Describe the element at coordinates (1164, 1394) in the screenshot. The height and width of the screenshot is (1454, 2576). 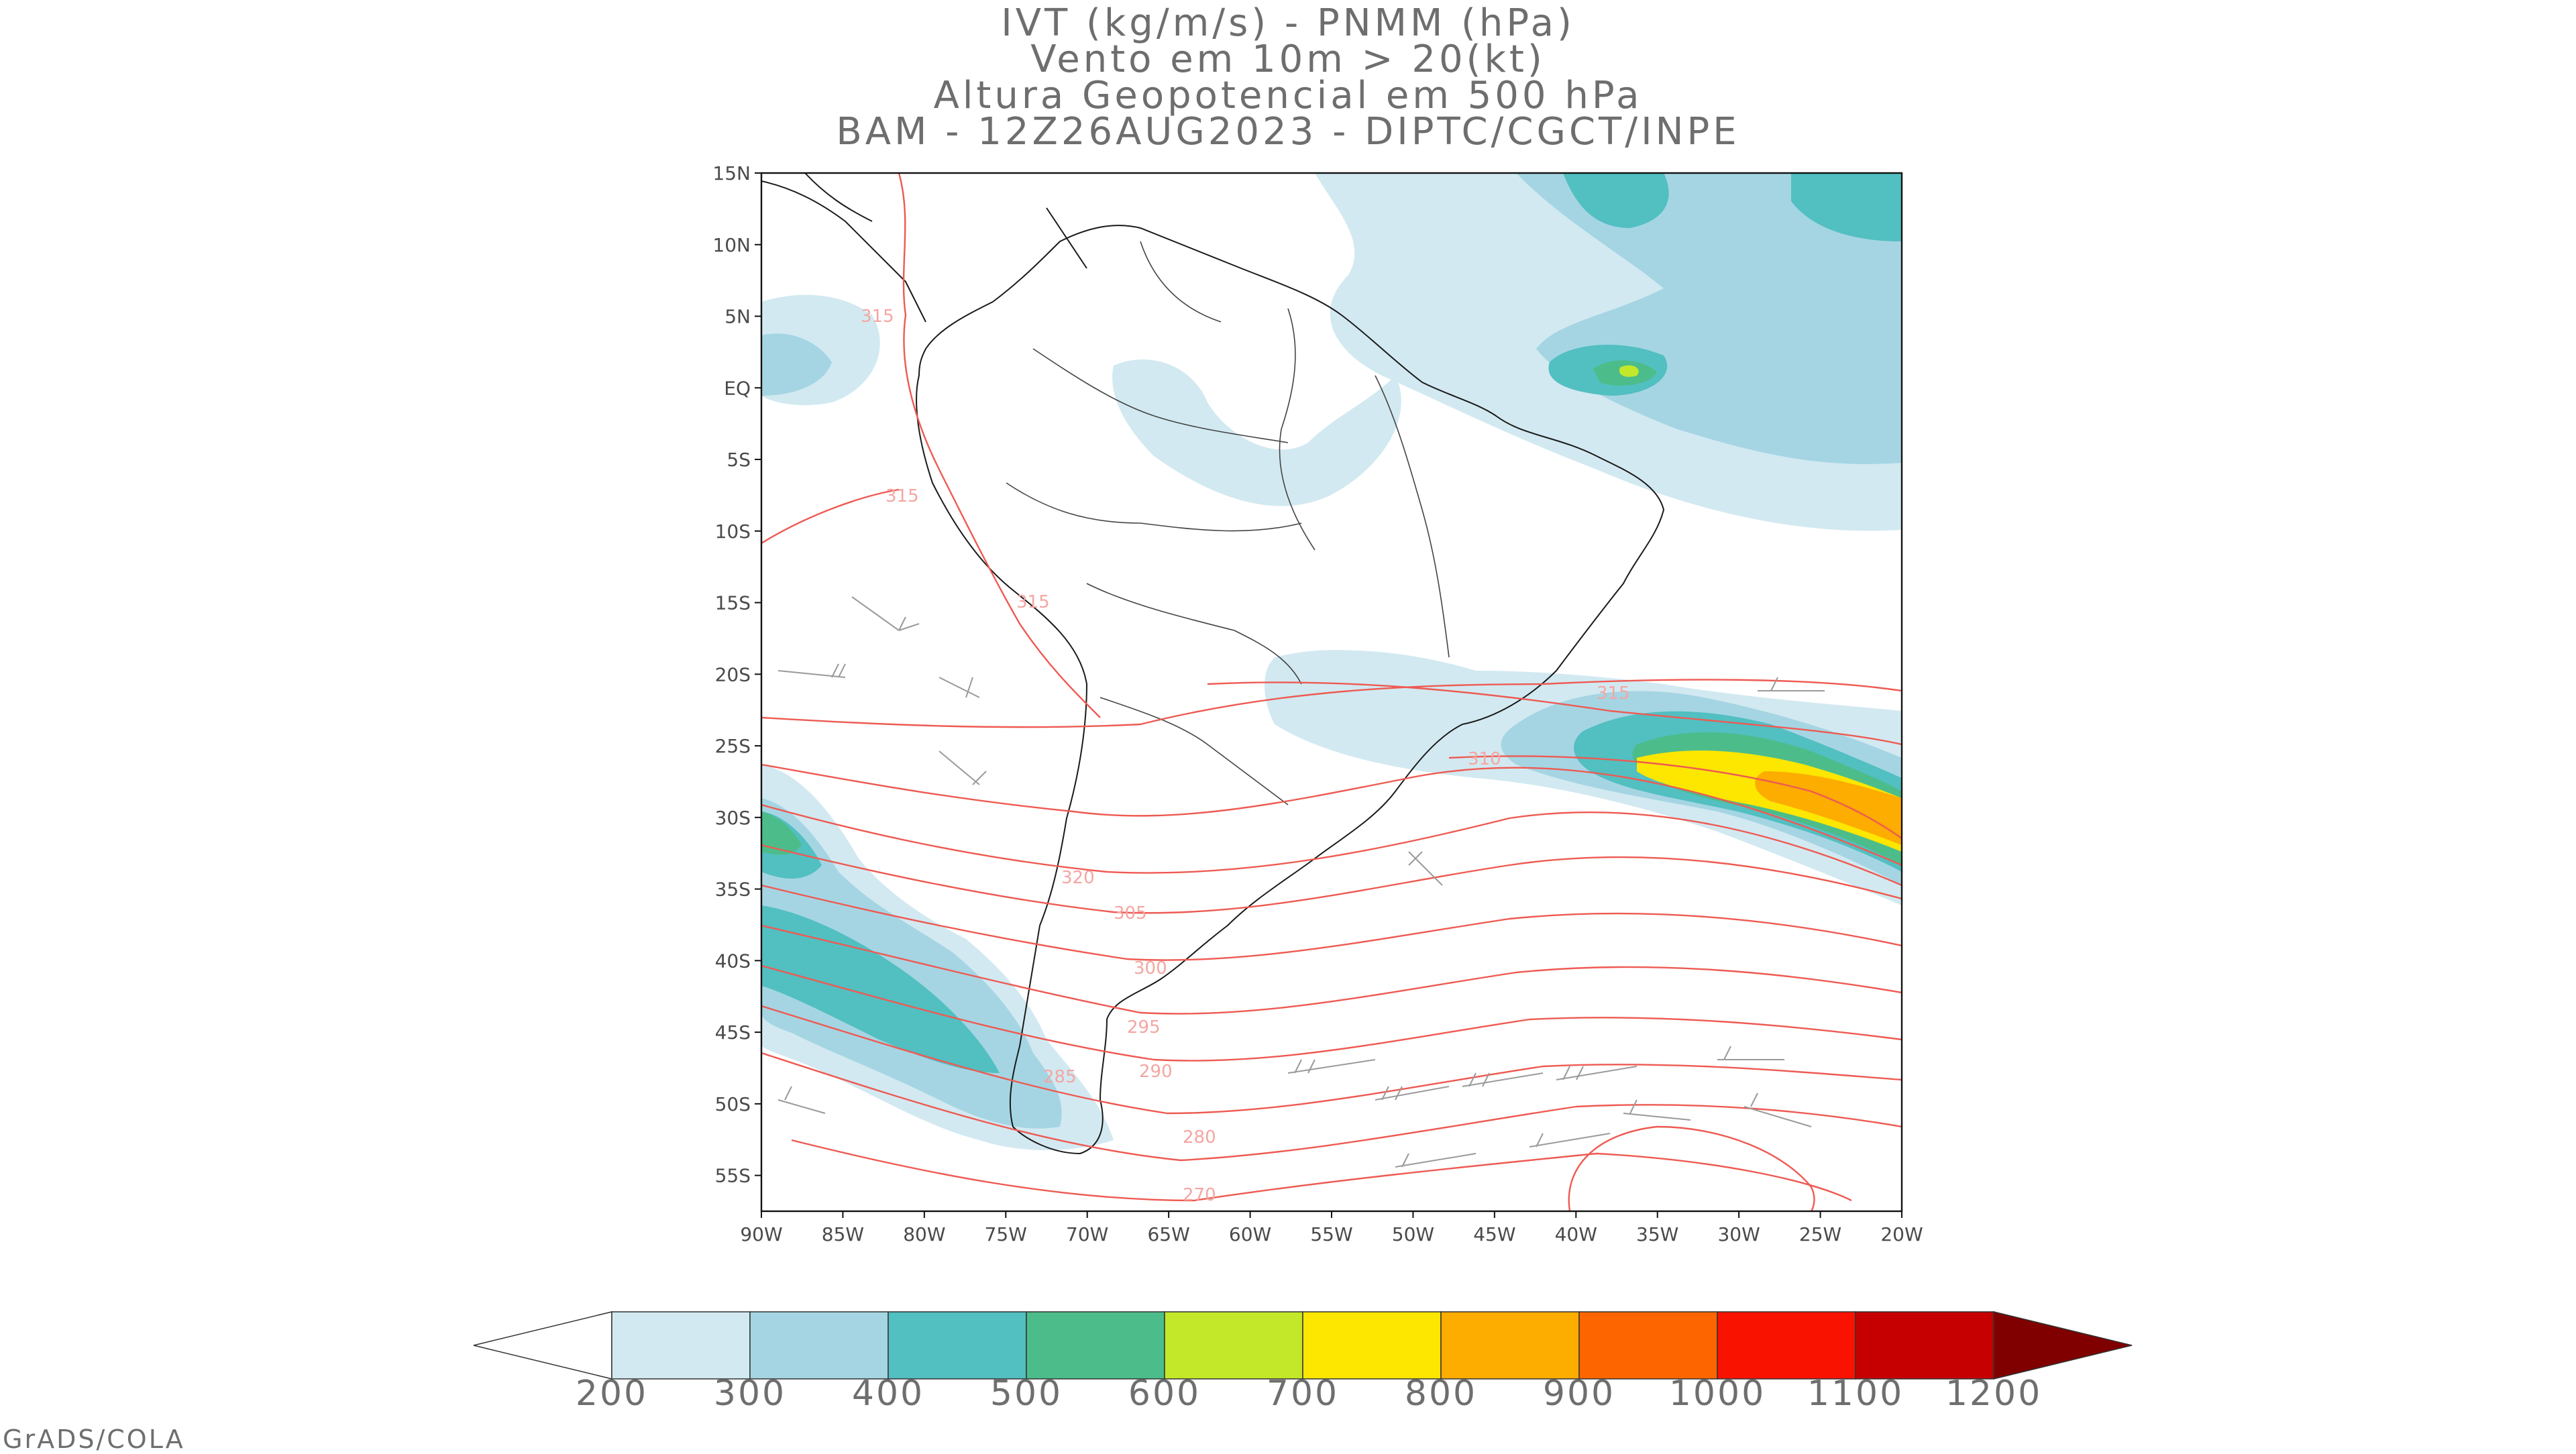
I see `colorbar-label: 600` at that location.